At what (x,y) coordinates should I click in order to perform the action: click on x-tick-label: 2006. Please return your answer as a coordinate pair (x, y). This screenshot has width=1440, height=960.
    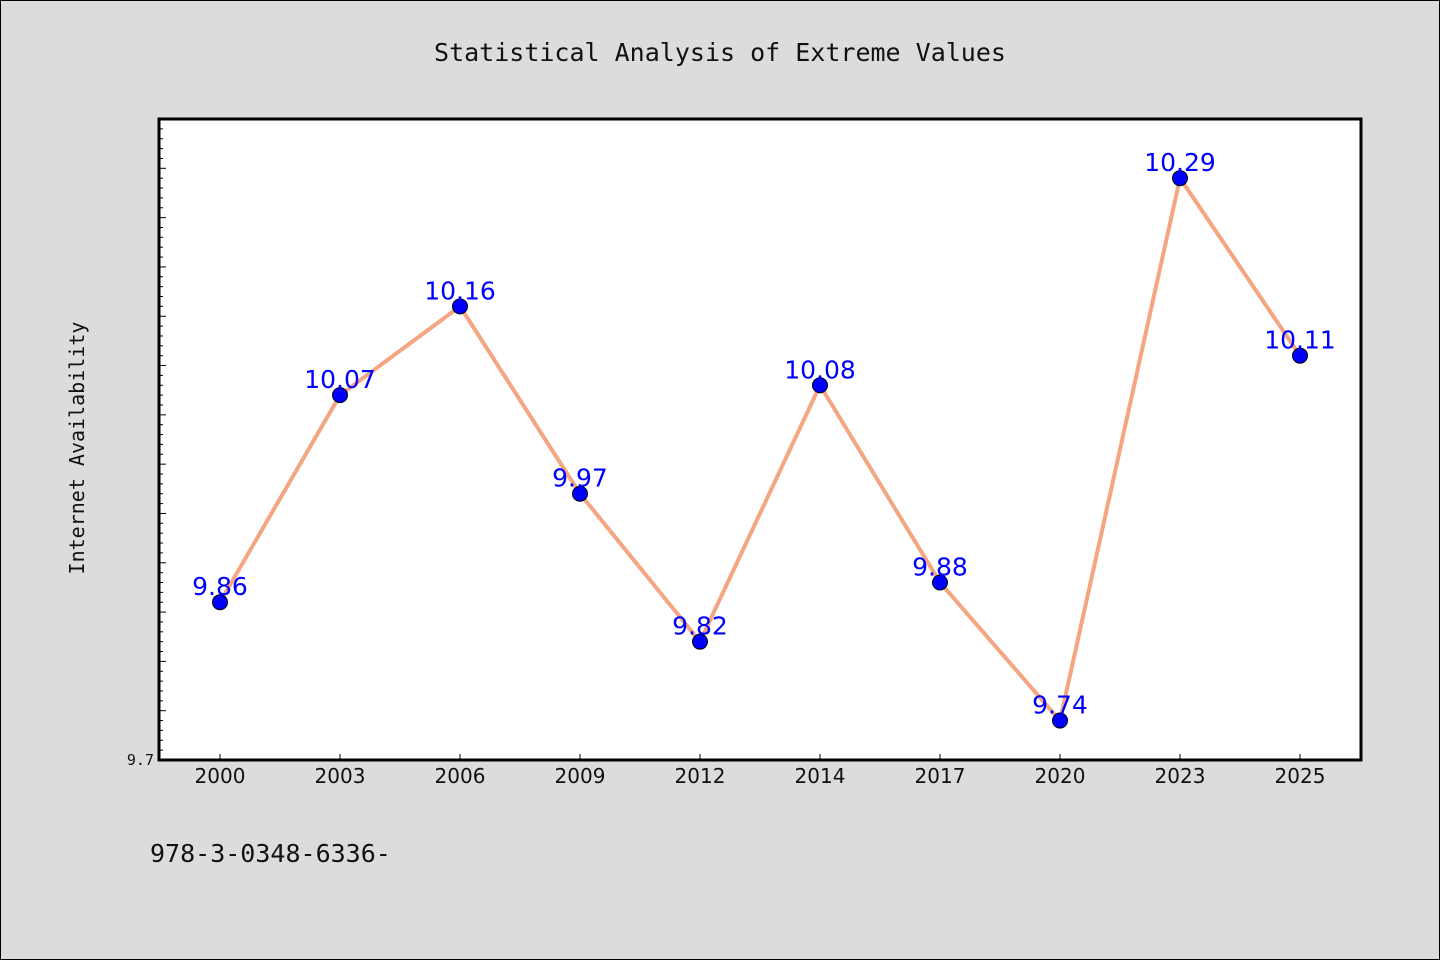
    Looking at the image, I should click on (460, 776).